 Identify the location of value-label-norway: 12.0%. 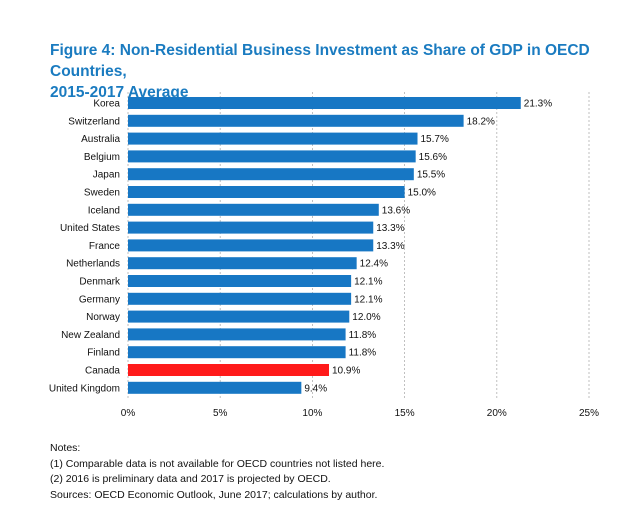
(366, 317).